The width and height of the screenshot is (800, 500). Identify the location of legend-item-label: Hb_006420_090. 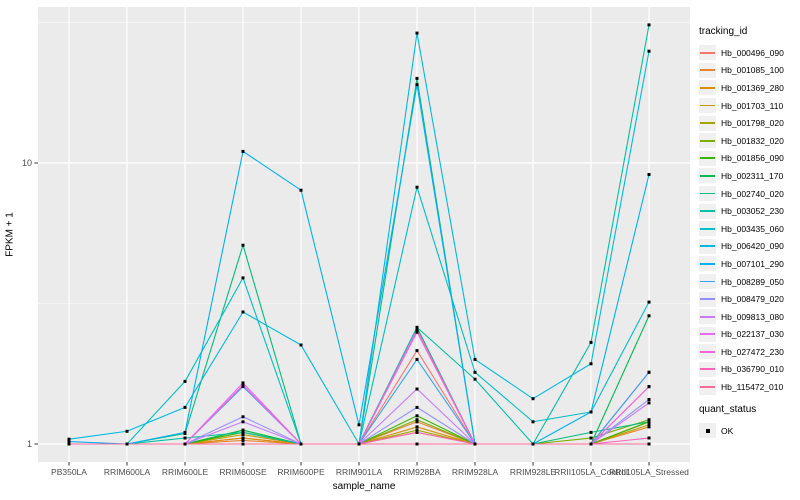
(752, 246).